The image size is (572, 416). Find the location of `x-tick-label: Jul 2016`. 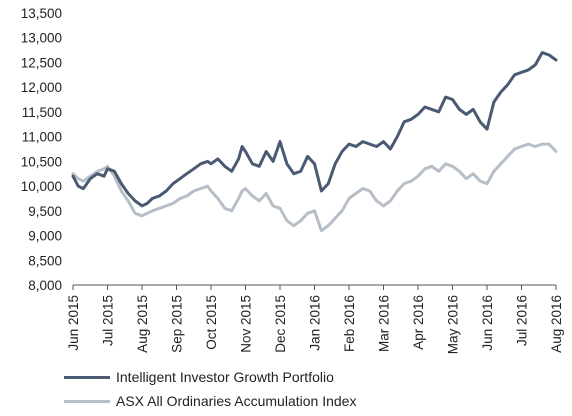

x-tick-label: Jul 2016 is located at coordinates (522, 320).